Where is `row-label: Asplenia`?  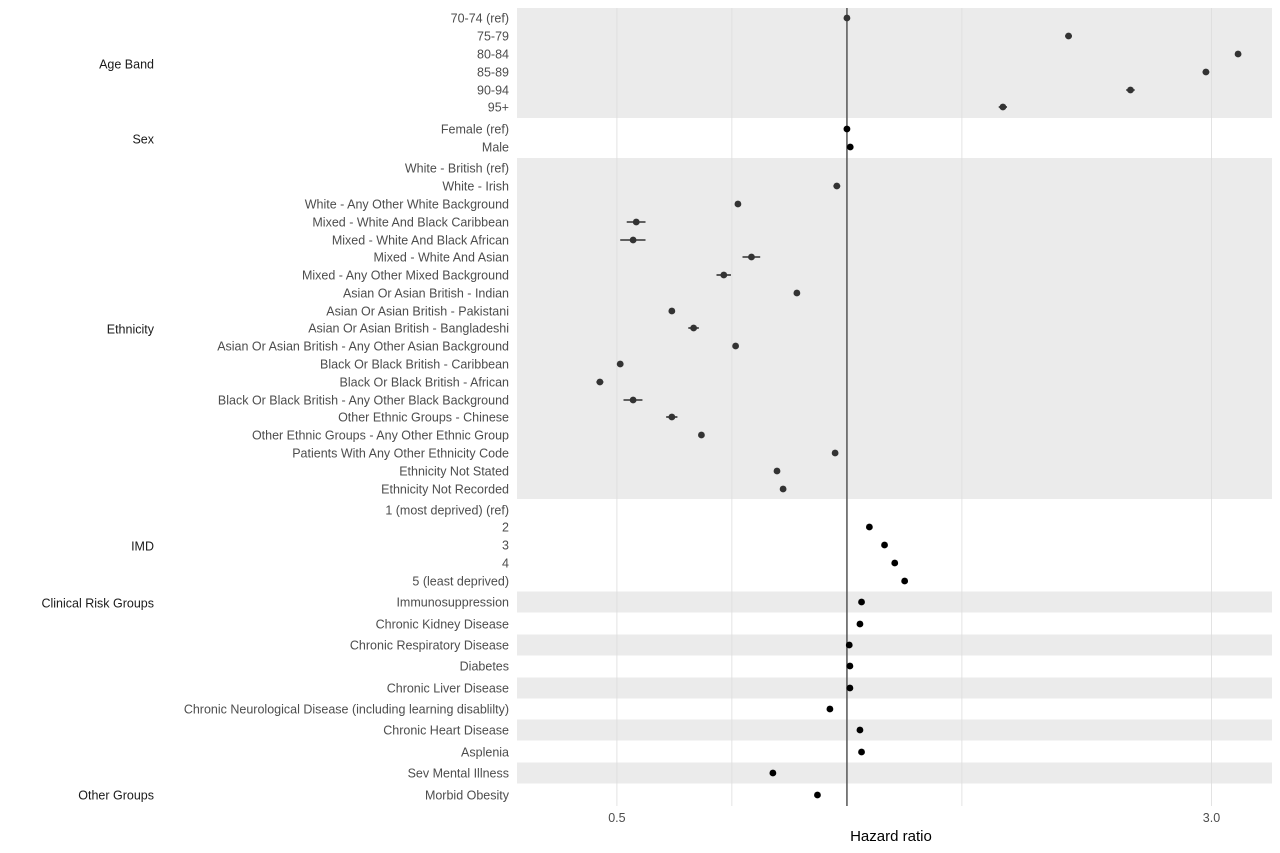
row-label: Asplenia is located at coordinates (485, 753).